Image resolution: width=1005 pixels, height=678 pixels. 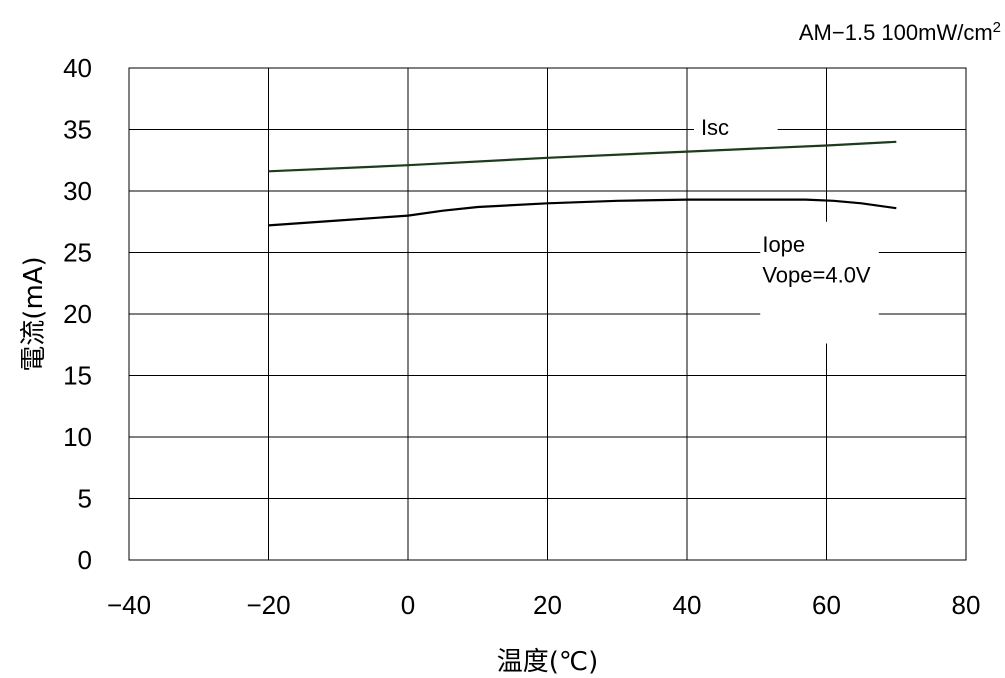 I want to click on iope-label-bg, so click(x=819, y=282).